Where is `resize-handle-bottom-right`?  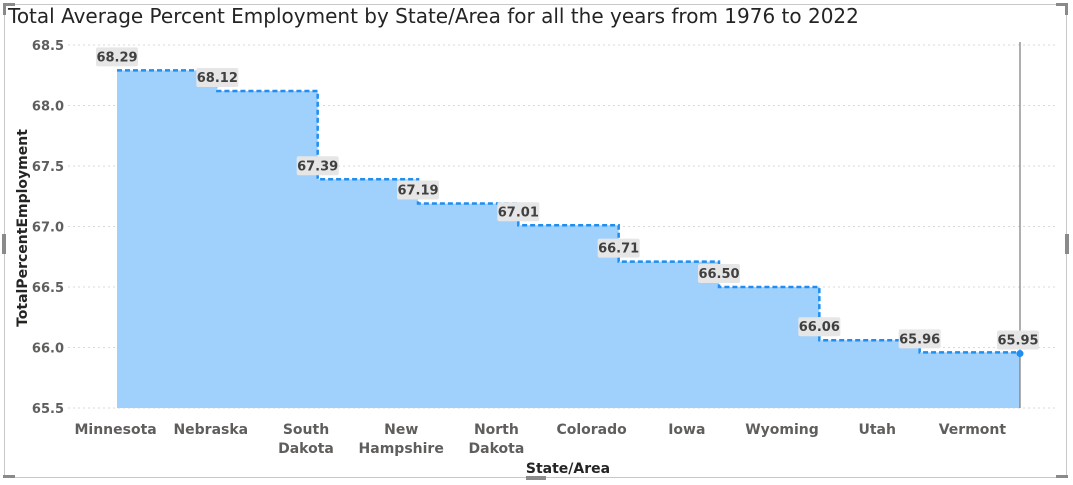
resize-handle-bottom-right is located at coordinates (1062, 476).